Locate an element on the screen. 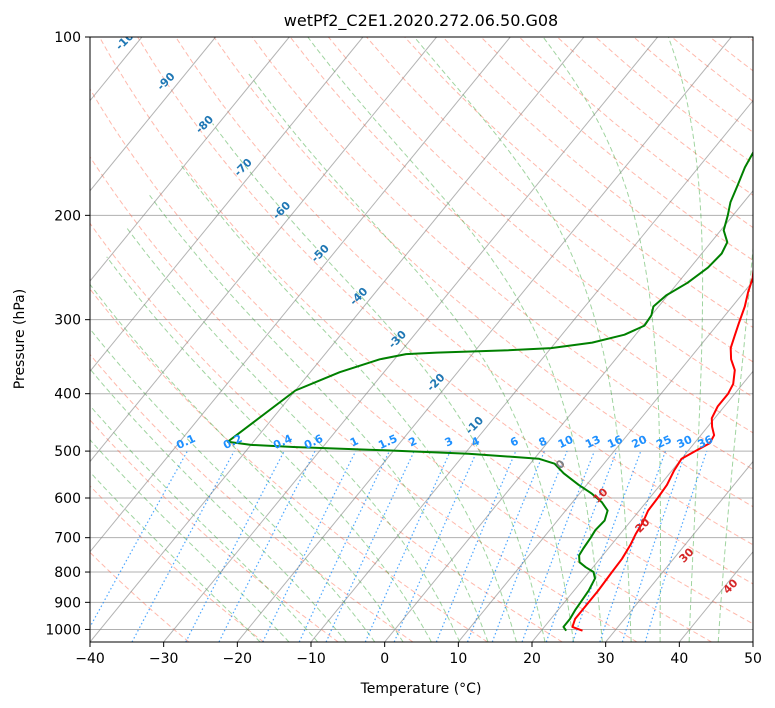  temperature-line is located at coordinates (662, 448).